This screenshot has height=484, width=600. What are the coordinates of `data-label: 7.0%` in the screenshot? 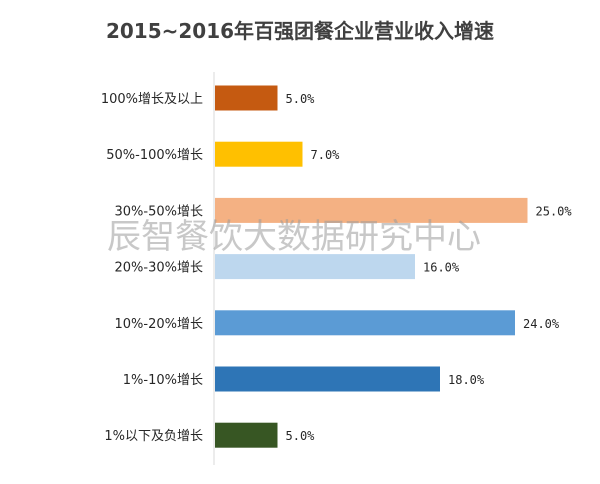 It's located at (326, 155).